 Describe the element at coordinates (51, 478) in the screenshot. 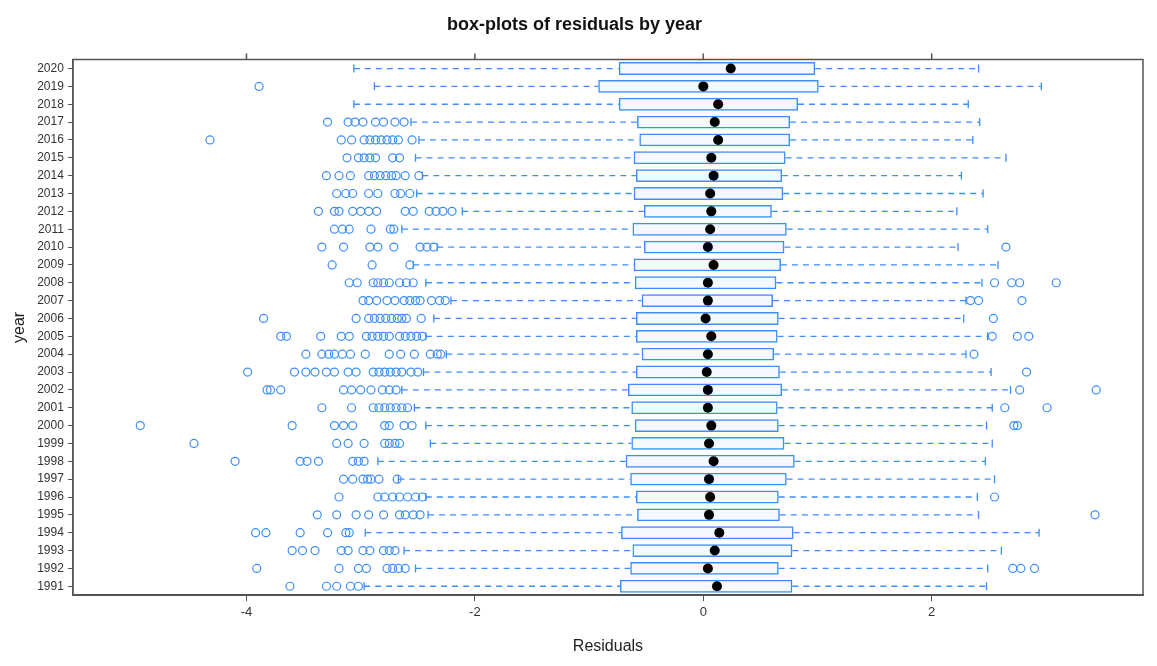

I see `y-tick-label: 1997` at that location.